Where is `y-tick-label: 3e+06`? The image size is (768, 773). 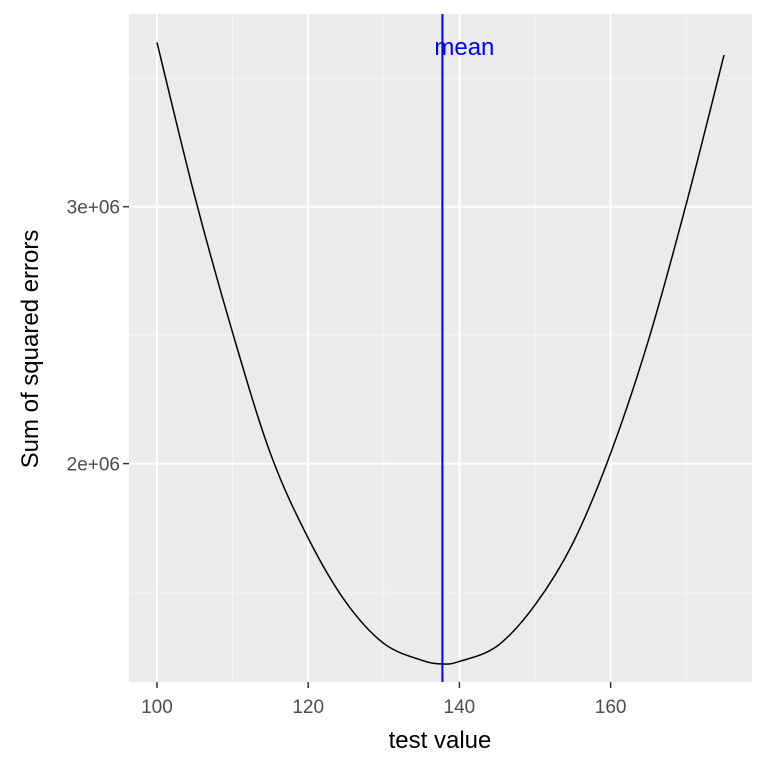 y-tick-label: 3e+06 is located at coordinates (93, 208).